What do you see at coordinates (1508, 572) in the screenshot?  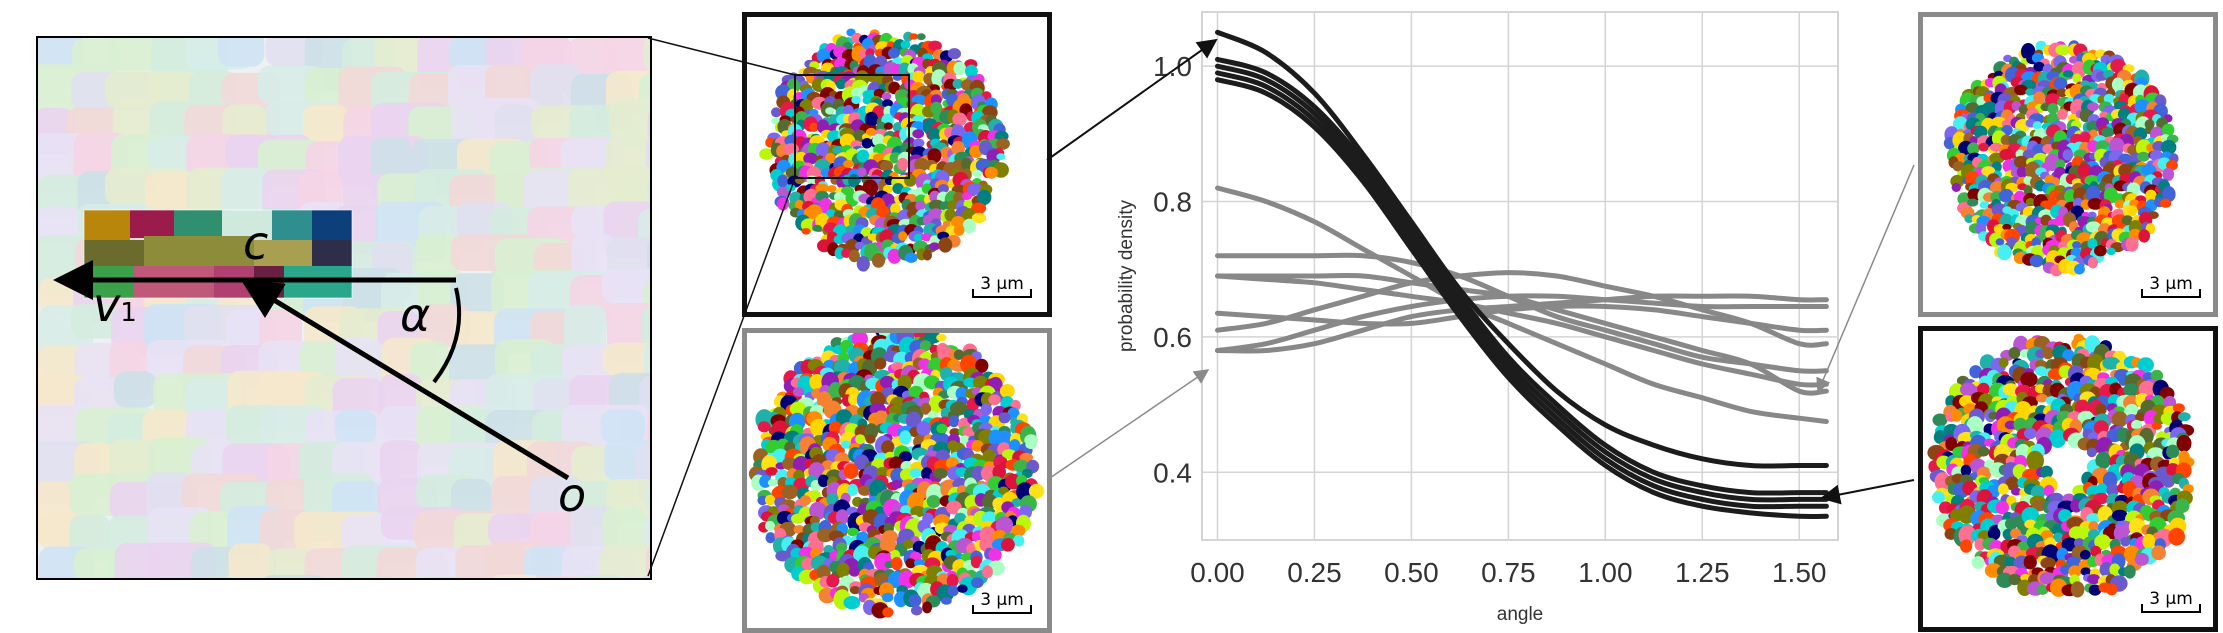 I see `x-tick-label: 0.75` at bounding box center [1508, 572].